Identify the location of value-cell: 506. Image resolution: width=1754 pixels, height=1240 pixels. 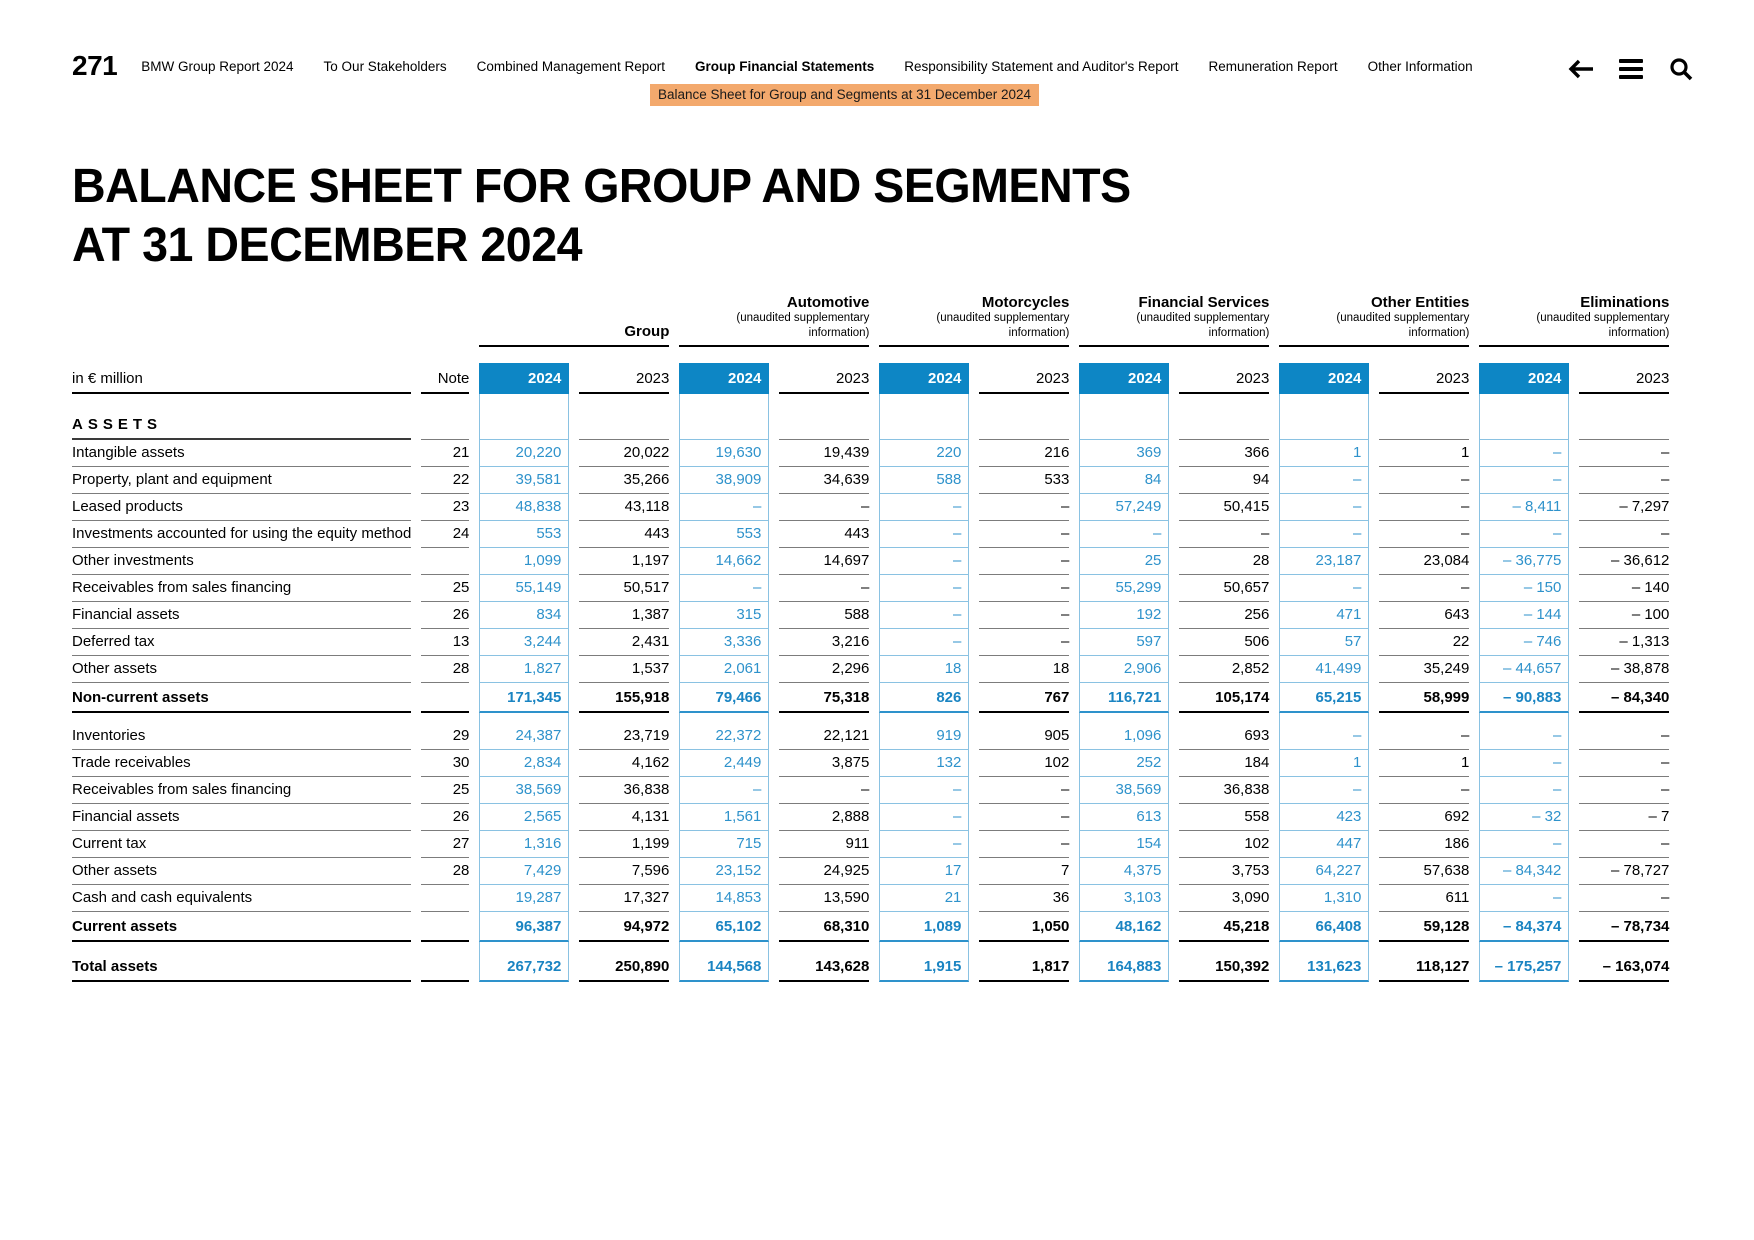
(1224, 643).